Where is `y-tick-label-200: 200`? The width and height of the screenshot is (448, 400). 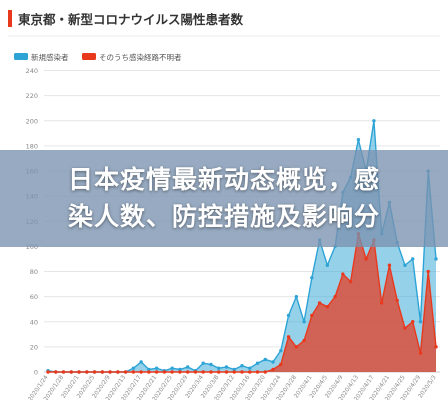 y-tick-label-200: 200 is located at coordinates (32, 121).